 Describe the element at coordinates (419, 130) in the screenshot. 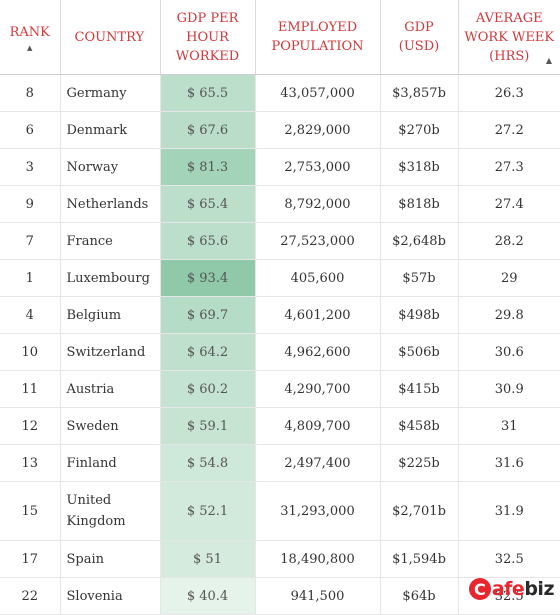

I see `gdp-cell: $270b` at that location.